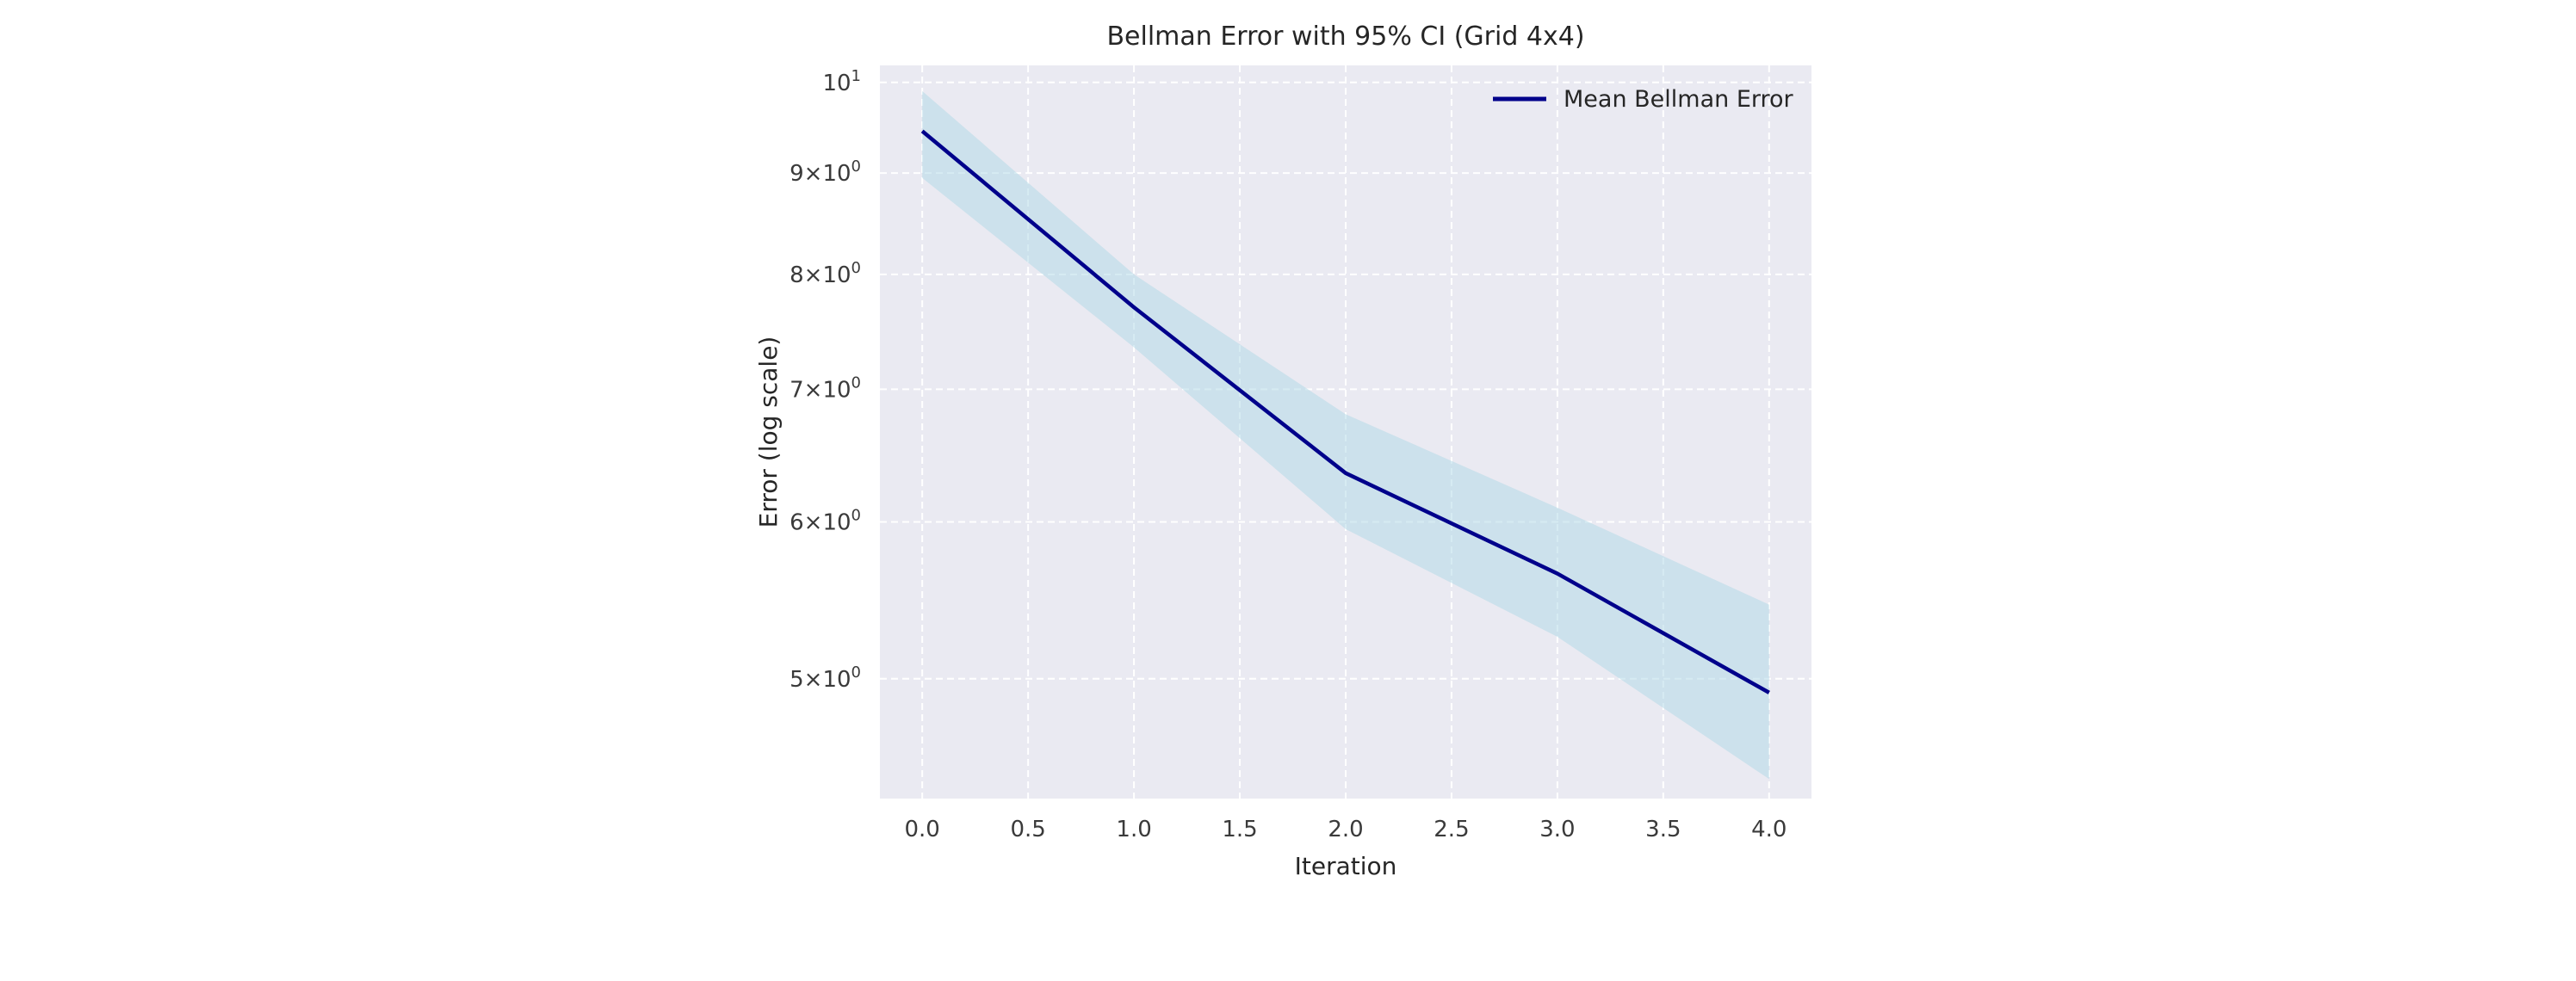 The width and height of the screenshot is (2576, 981). I want to click on y-tick-label: 101, so click(841, 81).